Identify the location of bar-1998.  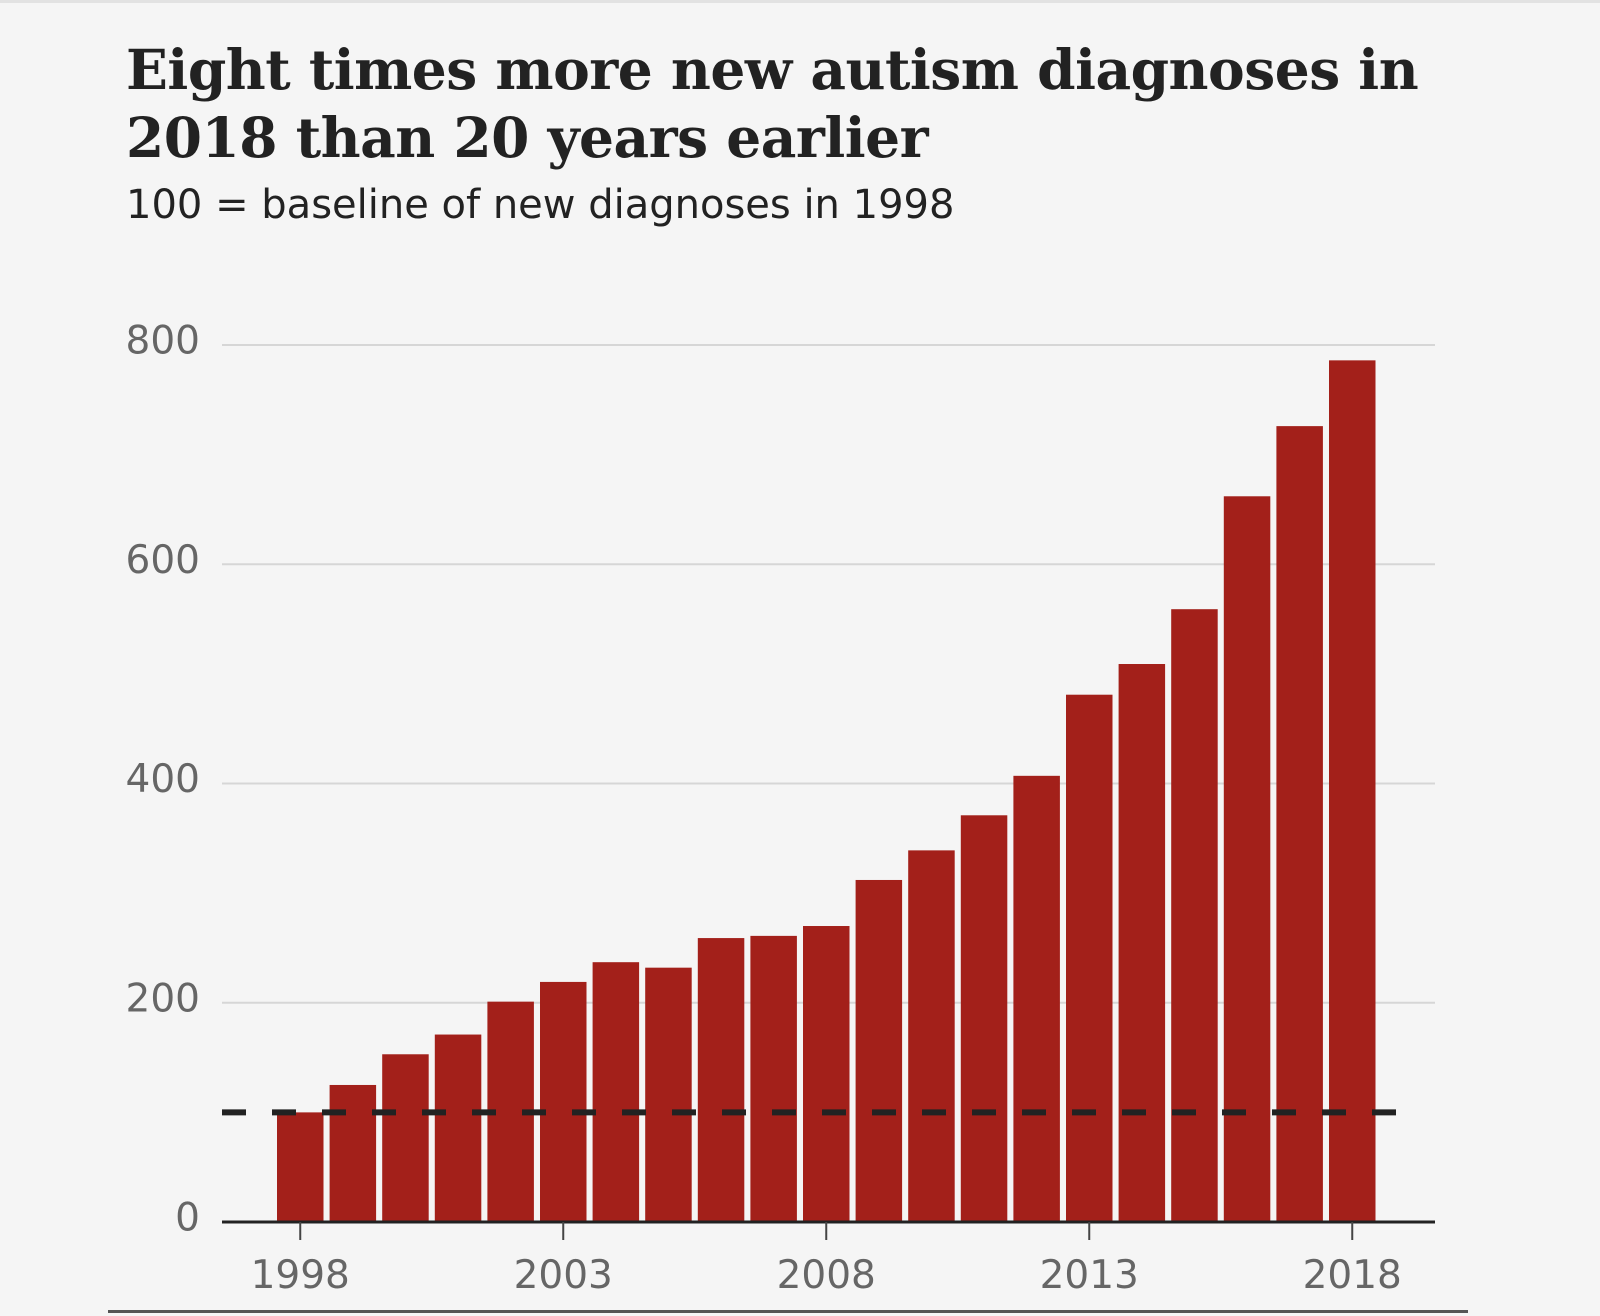
(300, 1167).